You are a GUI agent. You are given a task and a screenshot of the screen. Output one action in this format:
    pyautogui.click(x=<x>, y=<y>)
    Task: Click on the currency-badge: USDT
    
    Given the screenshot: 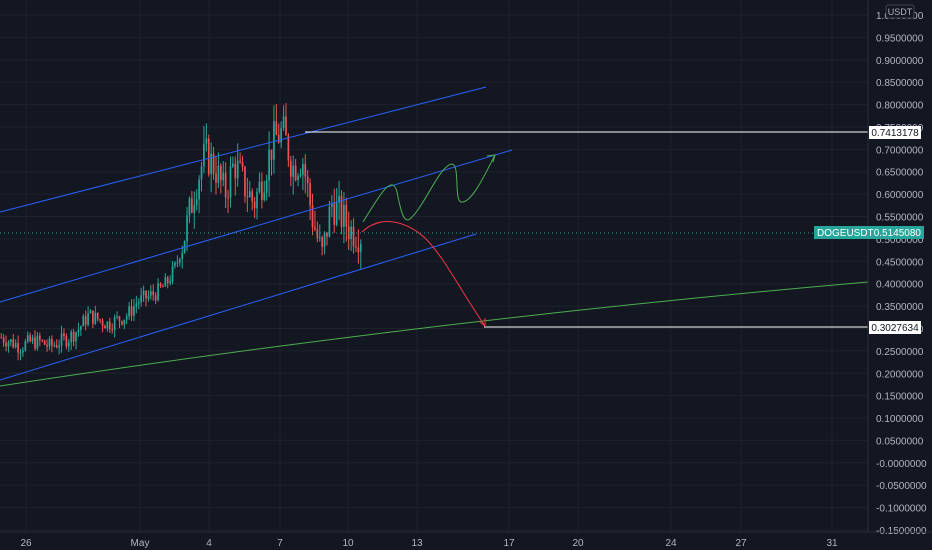 What is the action you would take?
    pyautogui.click(x=900, y=12)
    